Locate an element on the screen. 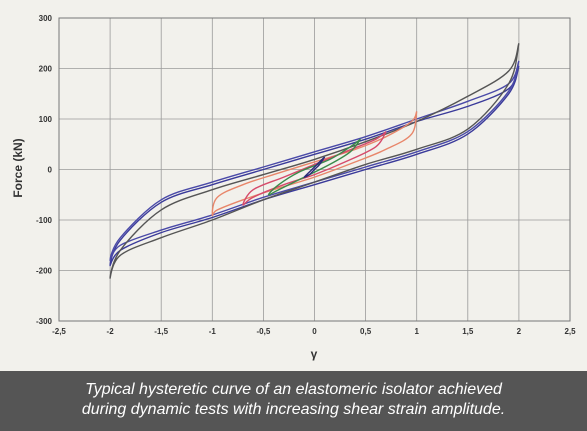 This screenshot has height=431, width=587. x-tick-label: 0 is located at coordinates (314, 331).